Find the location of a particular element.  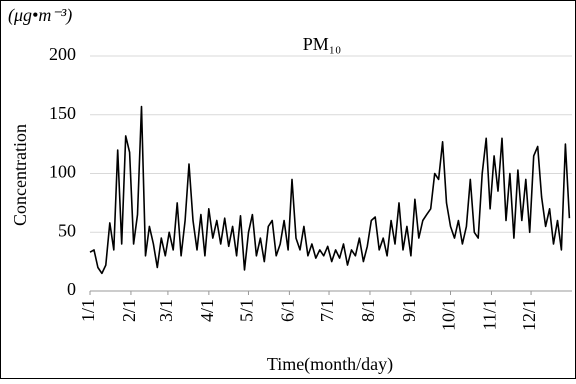

y-tick-label: 50 is located at coordinates (67, 230).